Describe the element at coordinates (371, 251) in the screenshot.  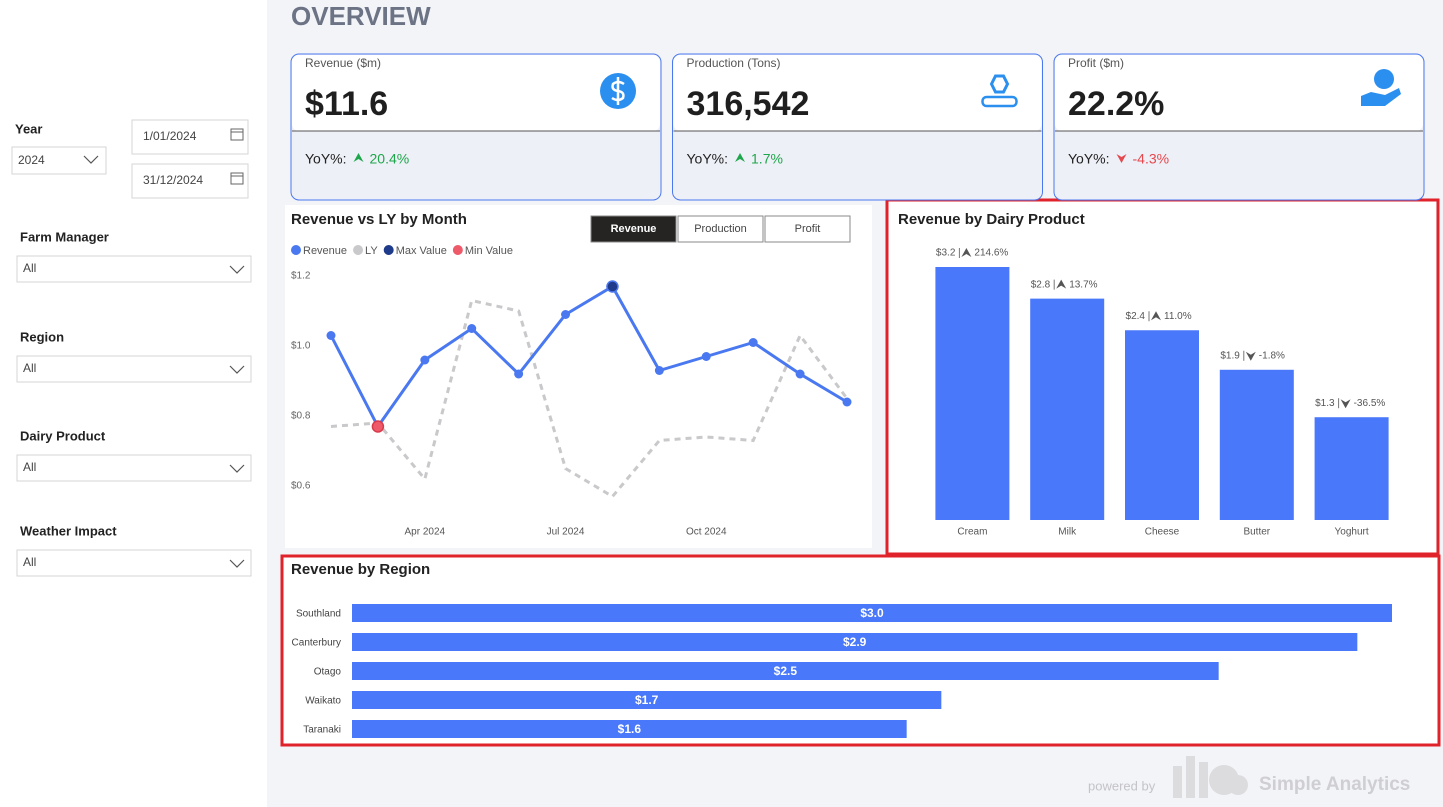
I see `legend-label: LY` at that location.